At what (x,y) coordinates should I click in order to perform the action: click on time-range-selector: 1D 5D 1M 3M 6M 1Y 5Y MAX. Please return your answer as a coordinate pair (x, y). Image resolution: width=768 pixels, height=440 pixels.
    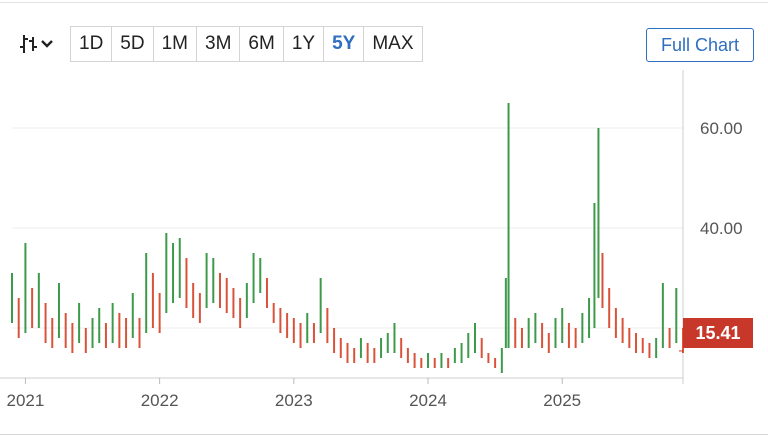
    Looking at the image, I should click on (246, 44).